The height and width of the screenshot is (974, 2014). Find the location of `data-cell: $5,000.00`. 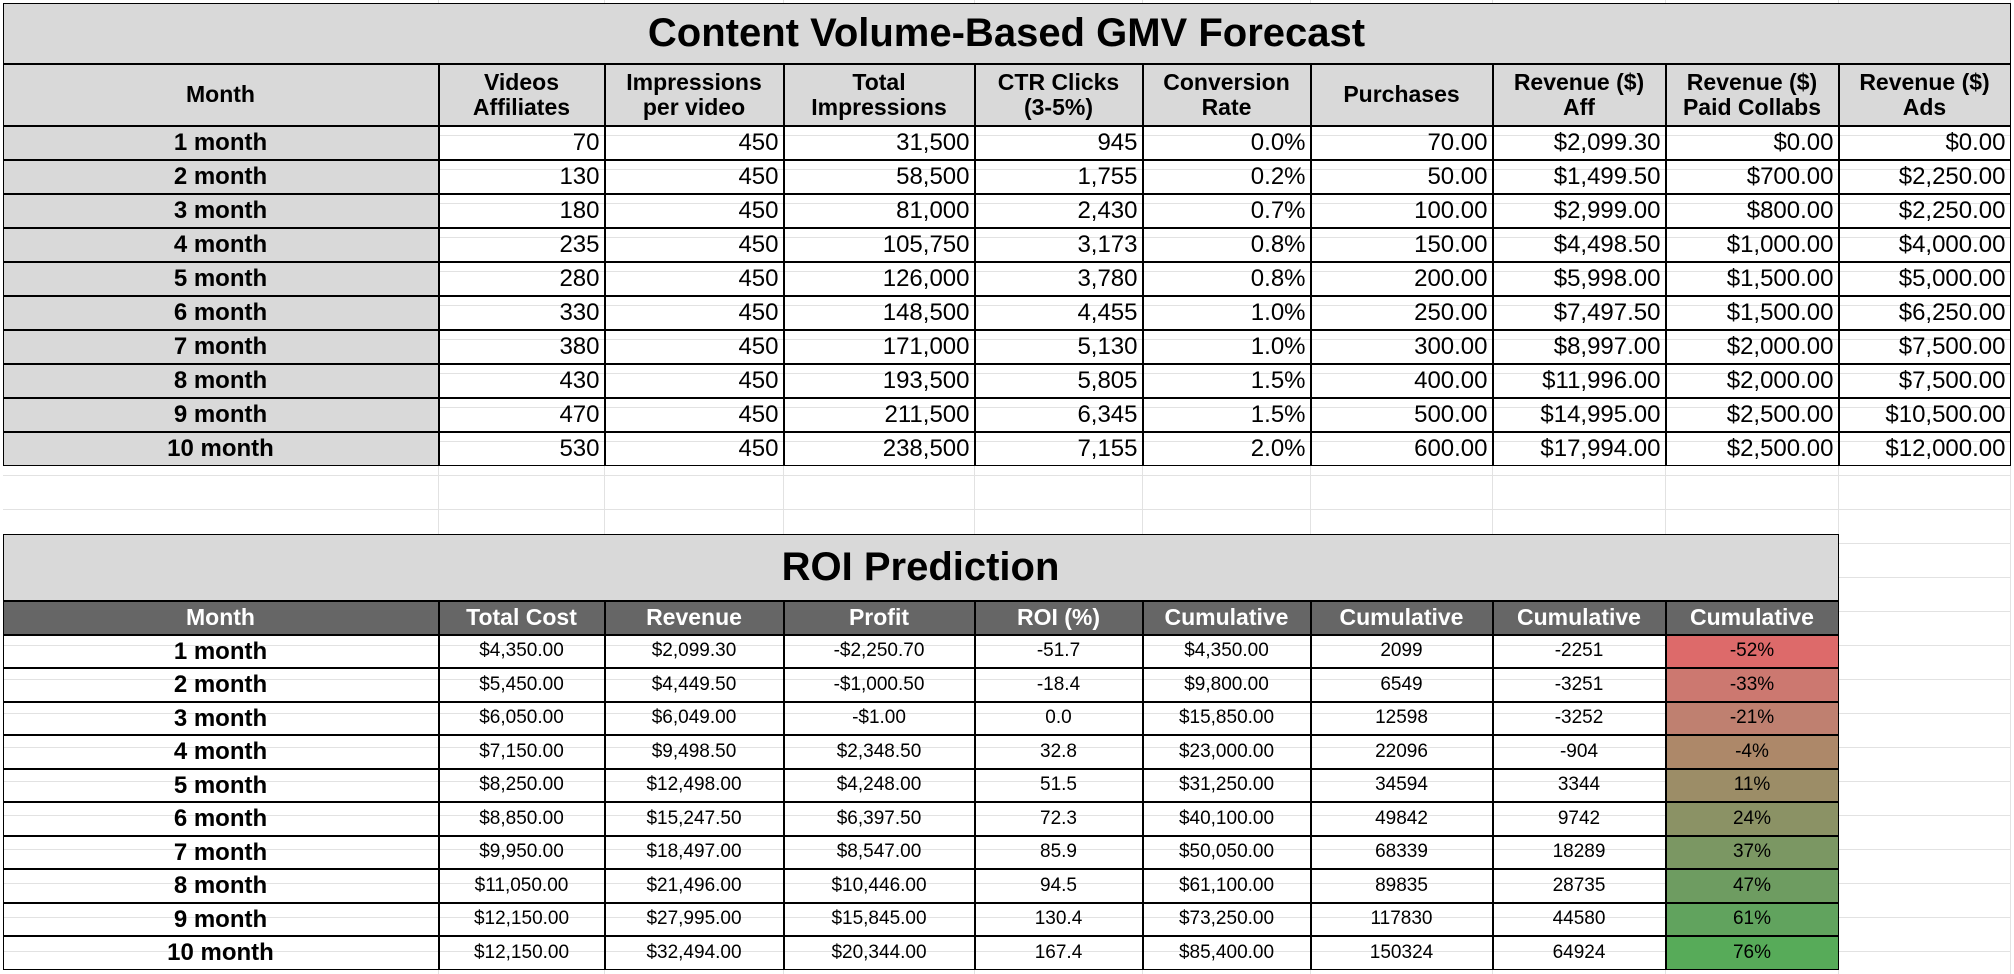

data-cell: $5,000.00 is located at coordinates (1924, 278).